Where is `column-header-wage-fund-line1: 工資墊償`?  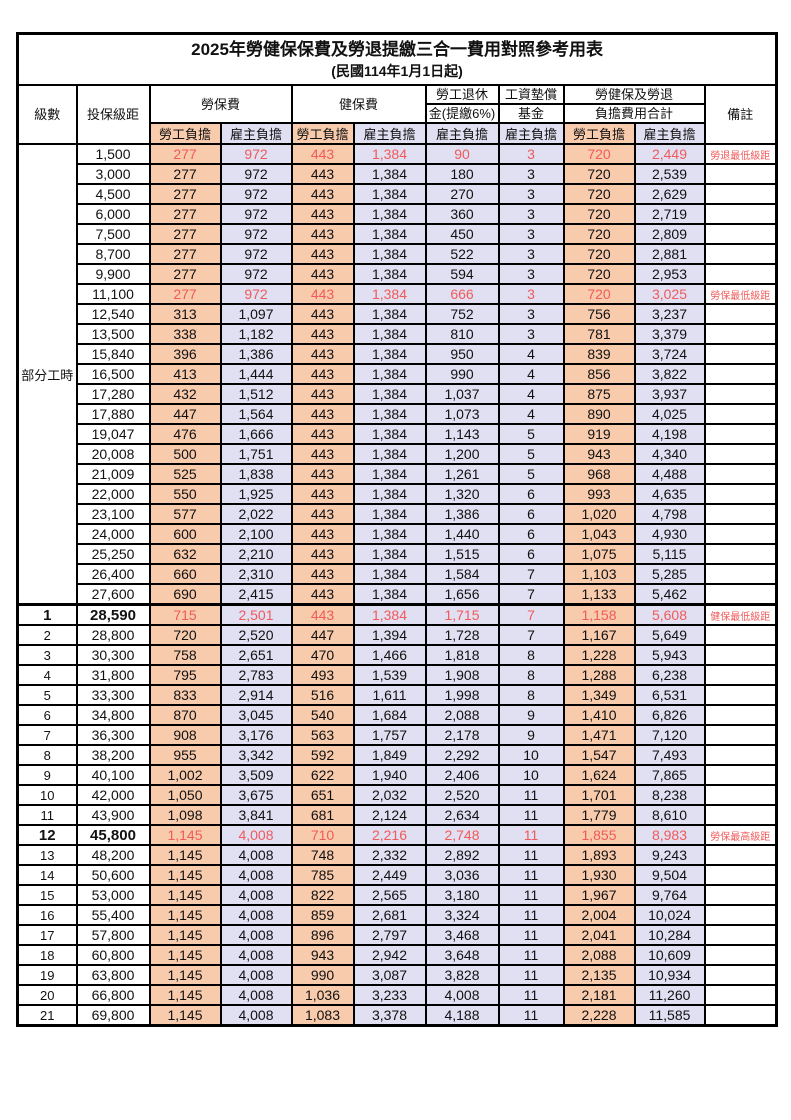 column-header-wage-fund-line1: 工資墊償 is located at coordinates (531, 94).